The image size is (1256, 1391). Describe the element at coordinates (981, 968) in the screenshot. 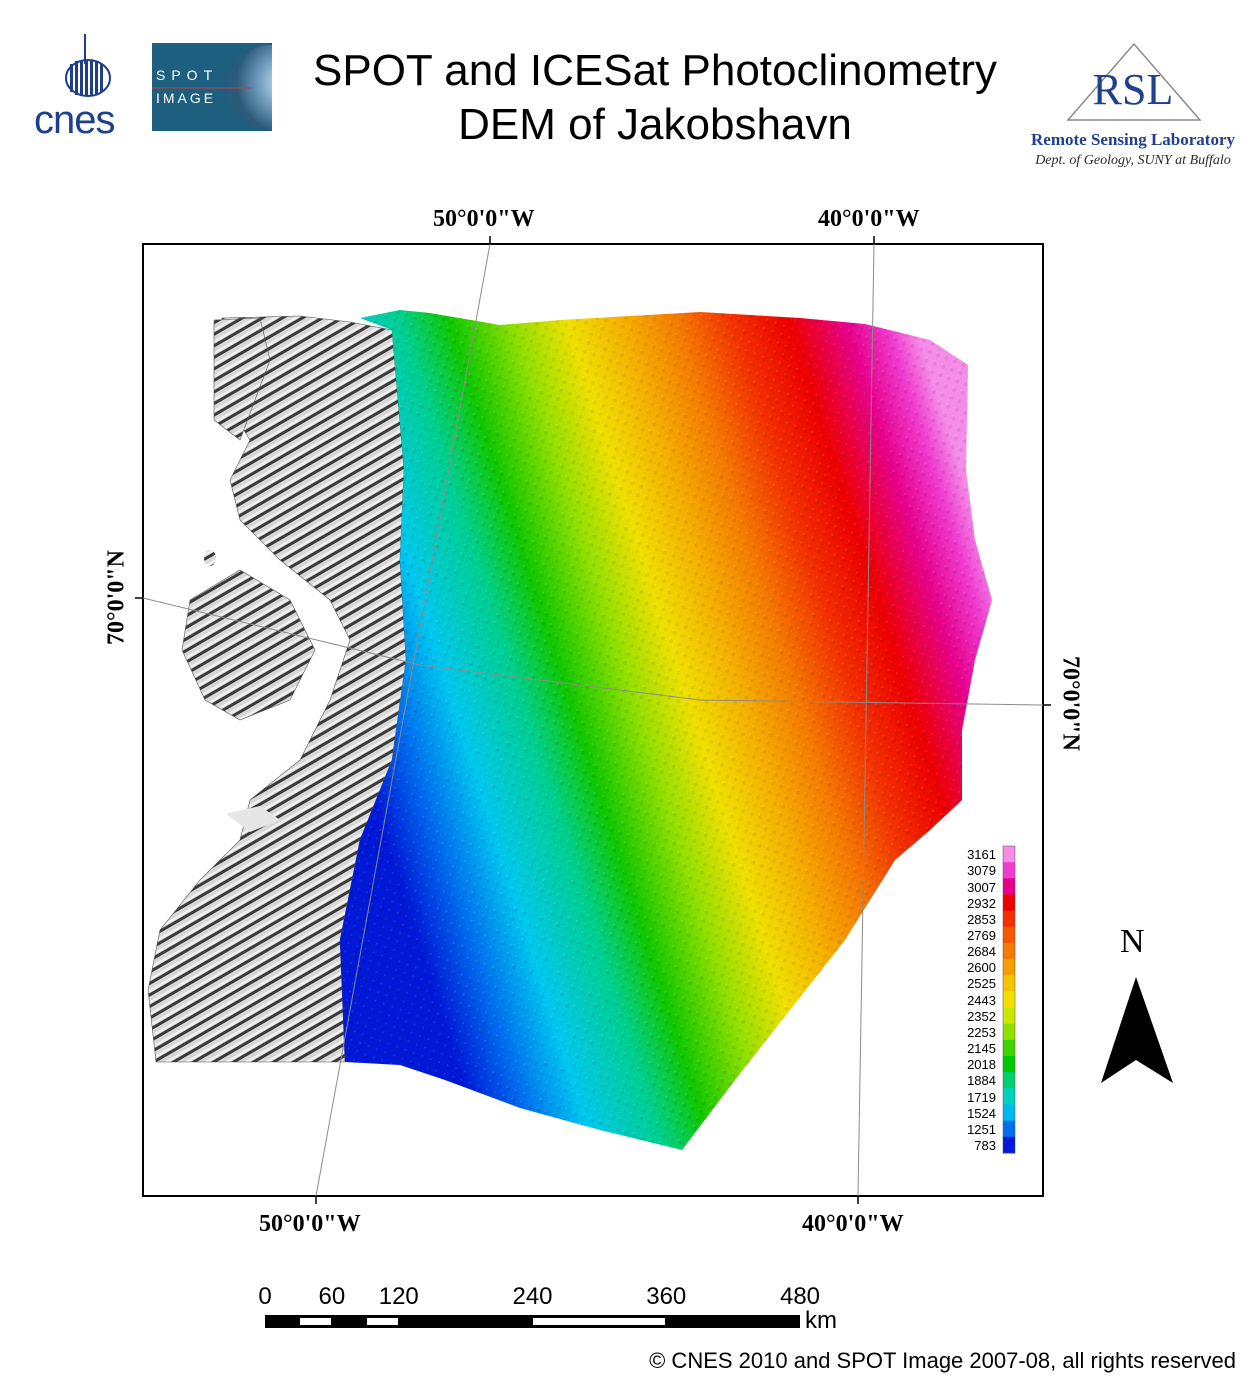

I see `legend-value: 2600` at that location.